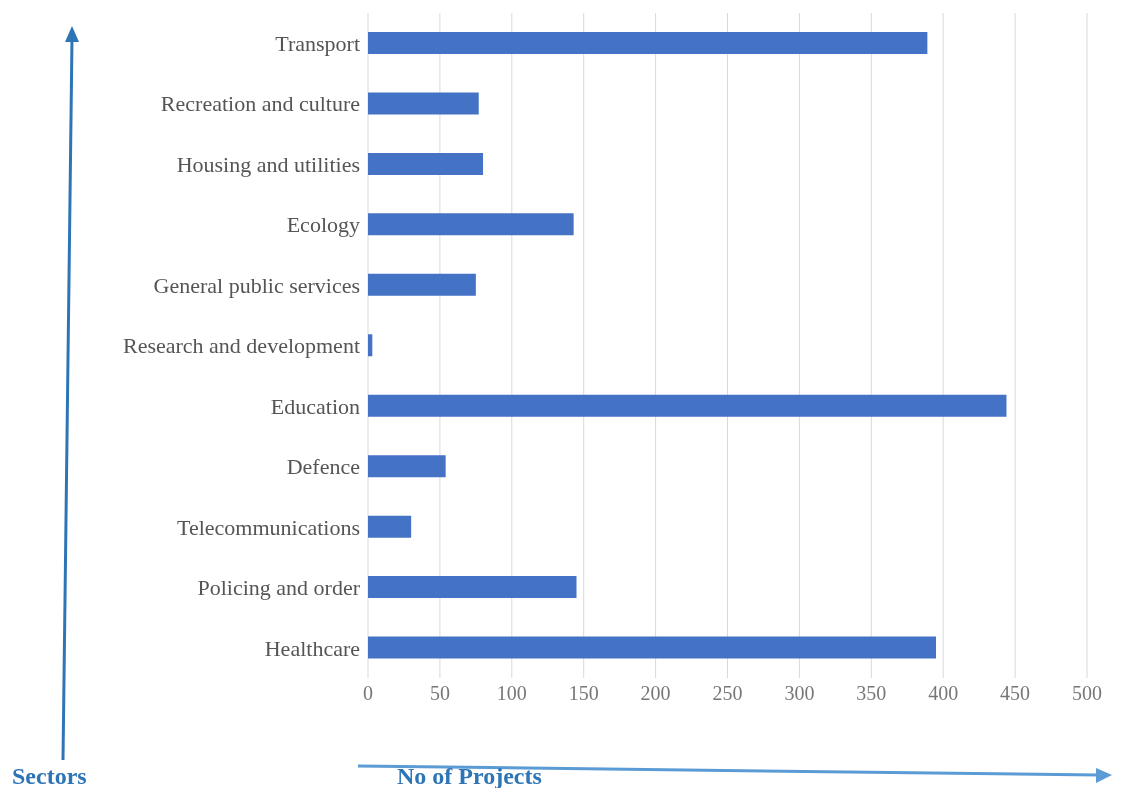 The image size is (1125, 796). Describe the element at coordinates (268, 164) in the screenshot. I see `y-tick-label: Housing and utilities` at that location.